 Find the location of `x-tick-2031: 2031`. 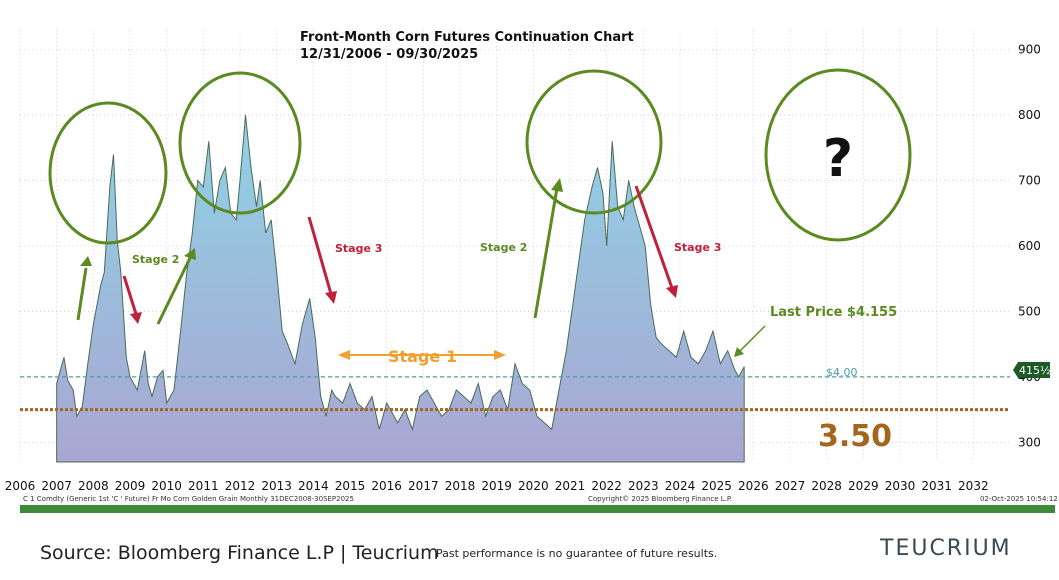

x-tick-2031: 2031 is located at coordinates (936, 486).